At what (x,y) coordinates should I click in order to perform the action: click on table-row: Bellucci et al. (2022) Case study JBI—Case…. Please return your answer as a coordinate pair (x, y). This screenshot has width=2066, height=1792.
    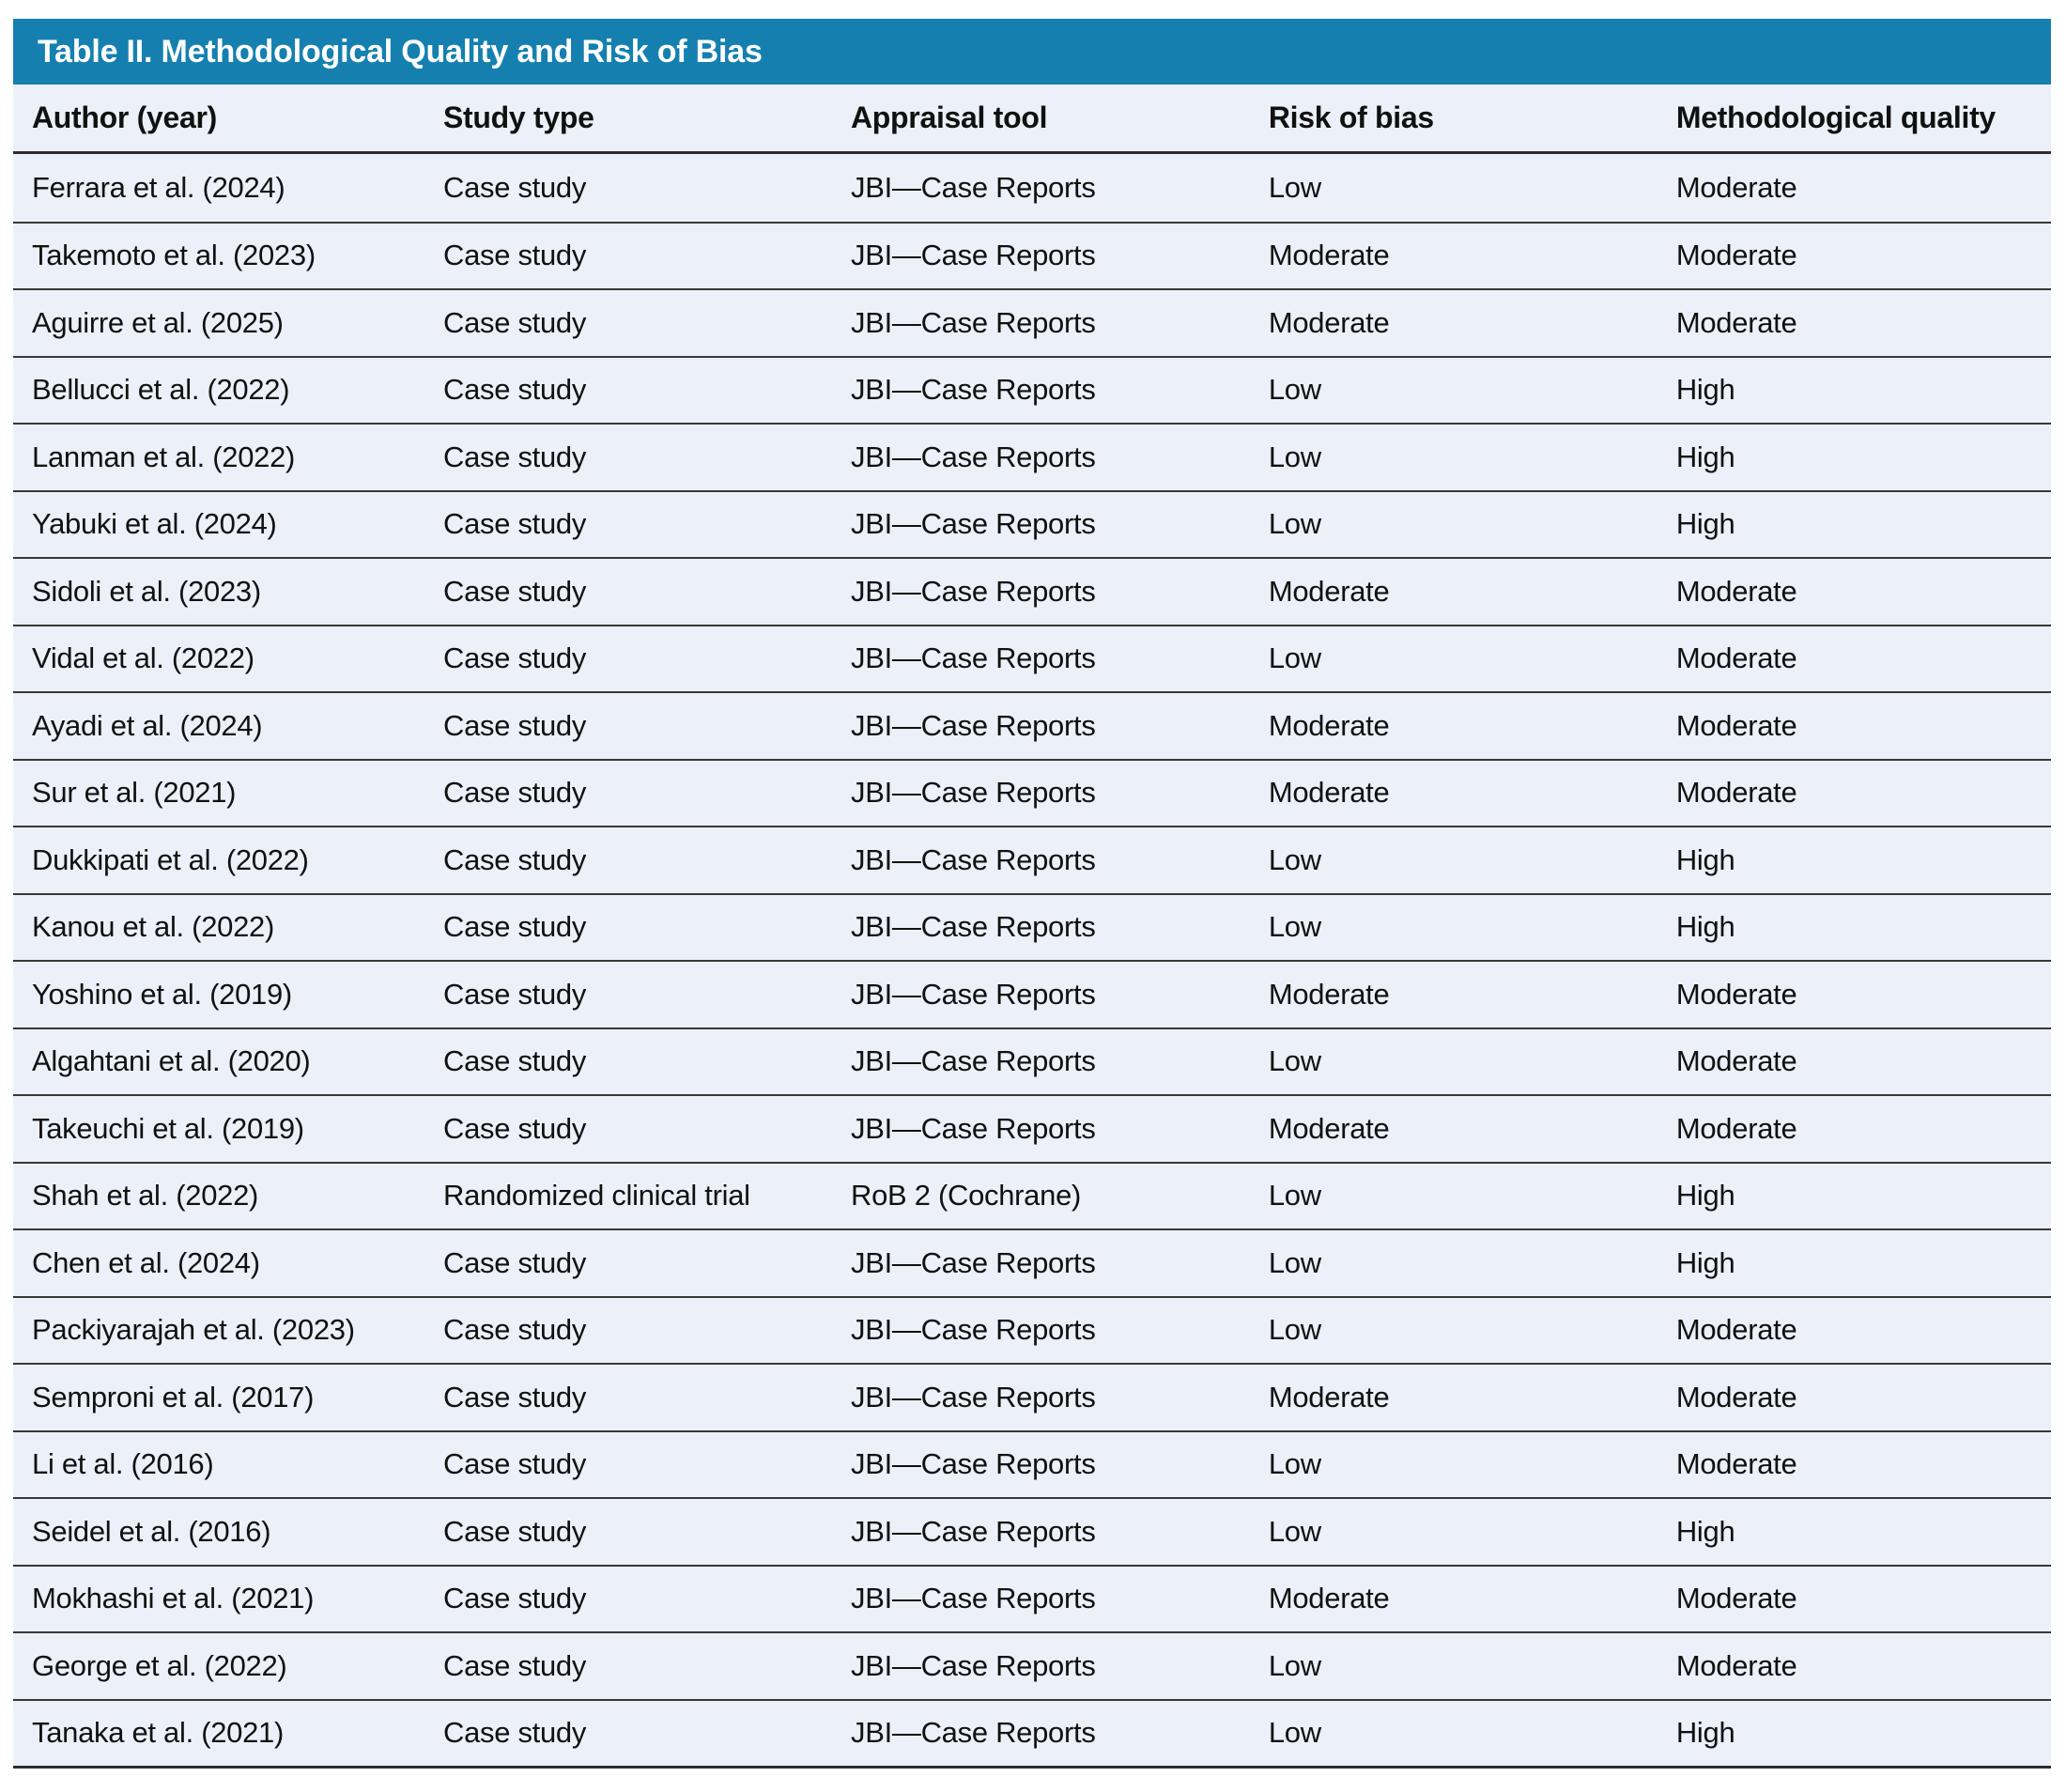
    Looking at the image, I should click on (1032, 389).